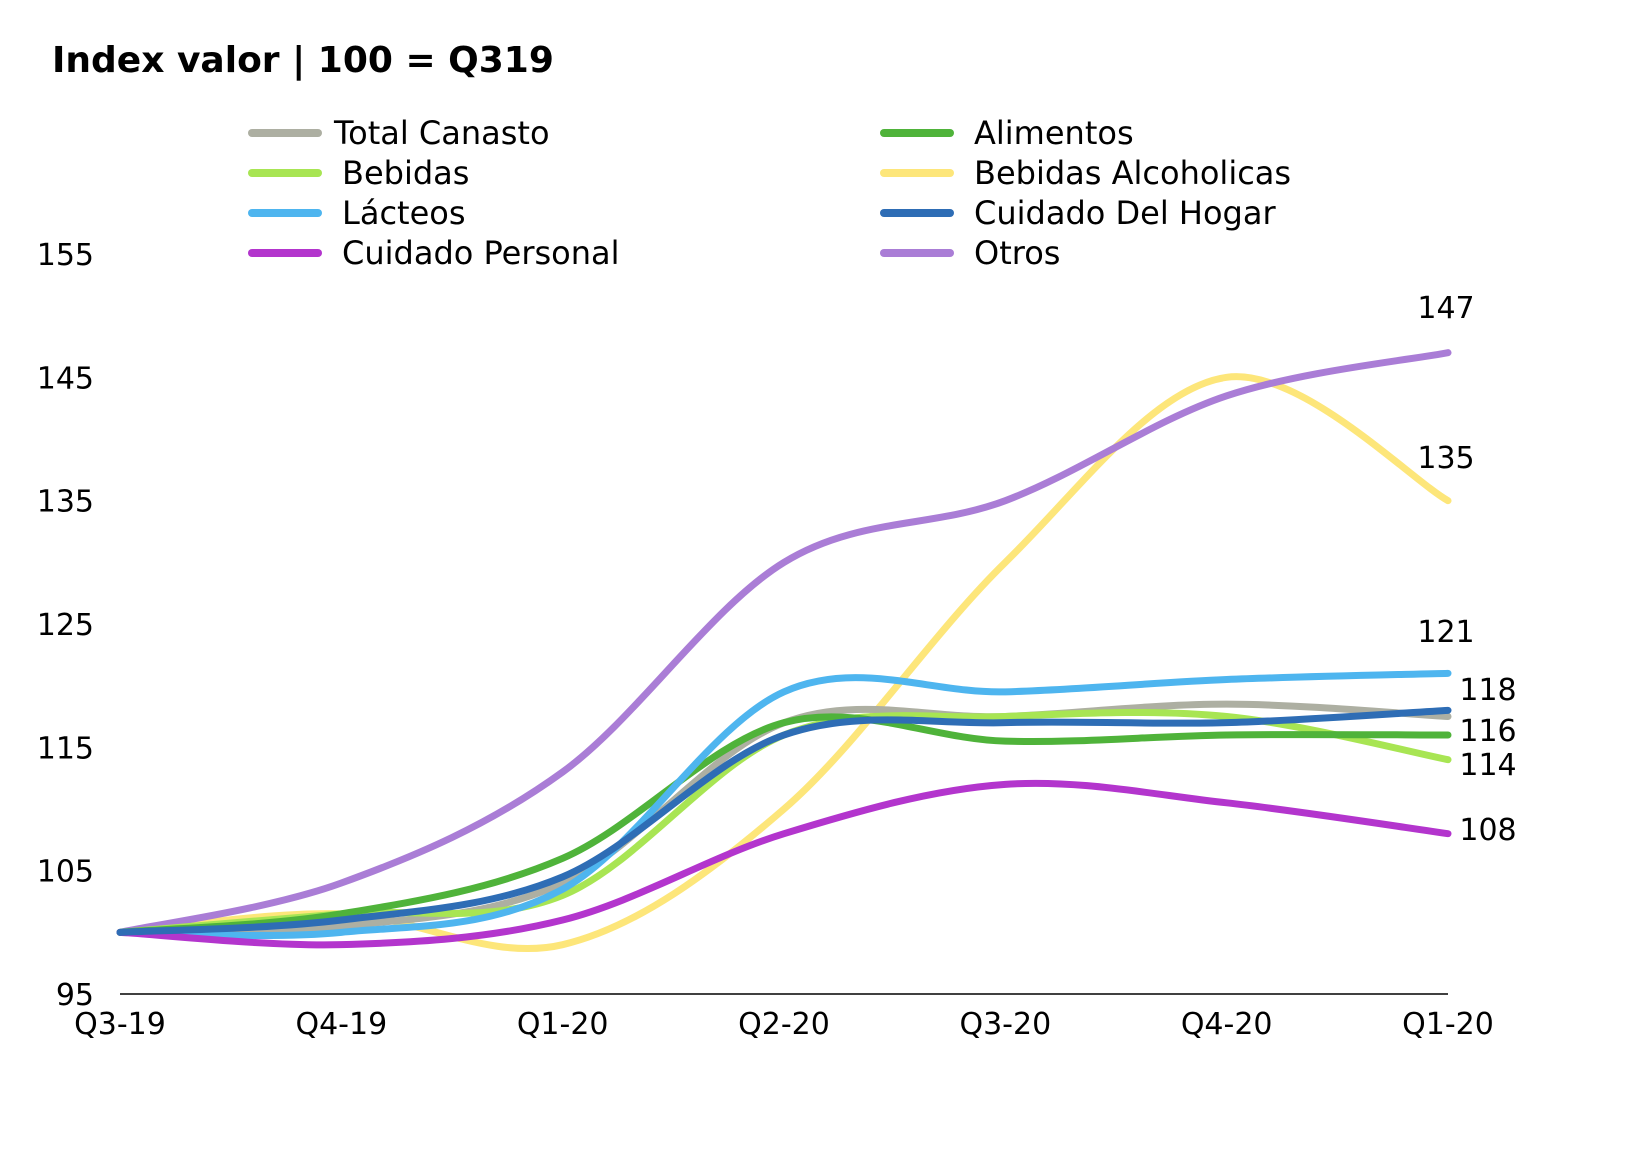 Image resolution: width=1644 pixels, height=1158 pixels. What do you see at coordinates (1017, 253) in the screenshot?
I see `legend-label-otros: Otros` at bounding box center [1017, 253].